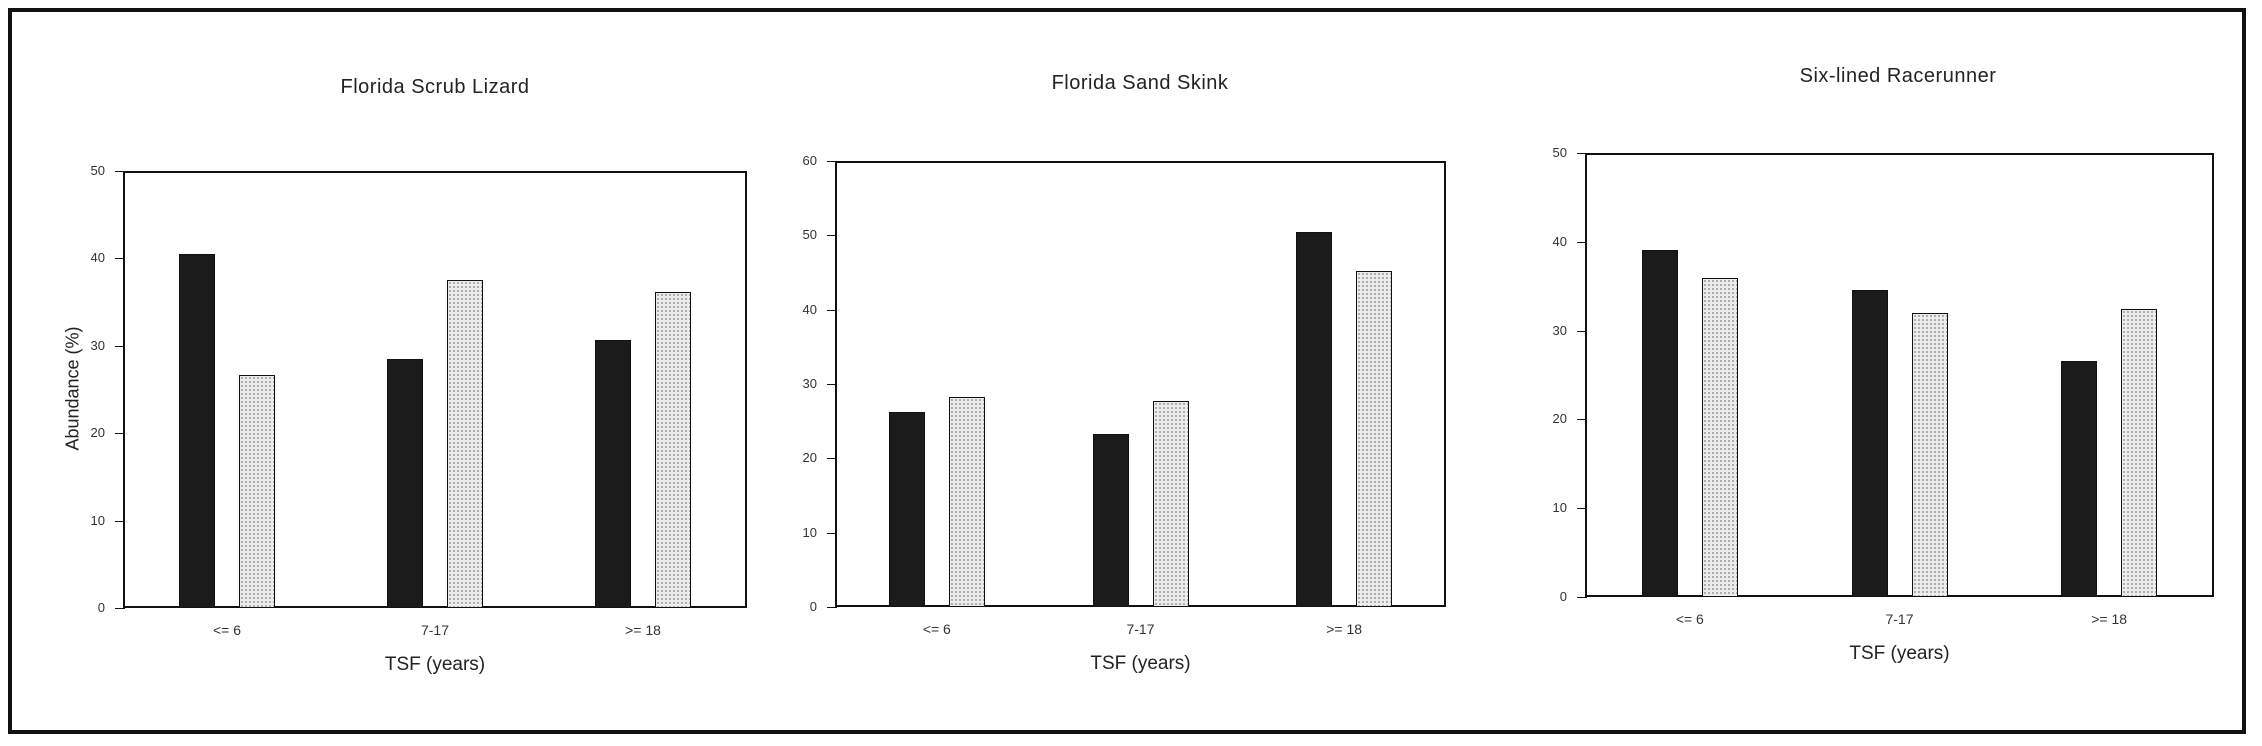 The height and width of the screenshot is (746, 2262). What do you see at coordinates (72, 388) in the screenshot?
I see `y-axis-label: Abundance (%)` at bounding box center [72, 388].